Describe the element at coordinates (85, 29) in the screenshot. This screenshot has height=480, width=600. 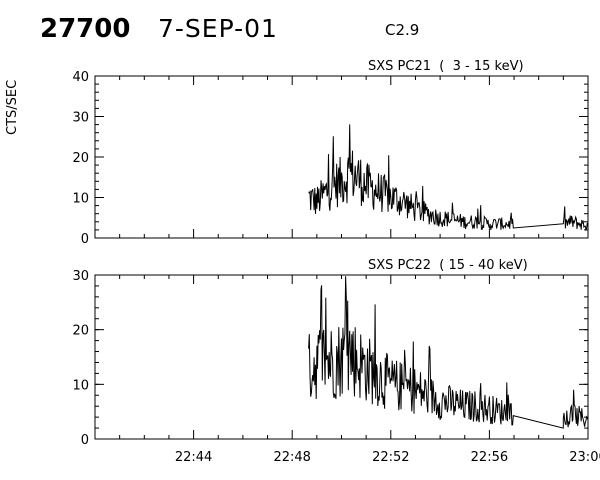
I see `event-id: 27700` at that location.